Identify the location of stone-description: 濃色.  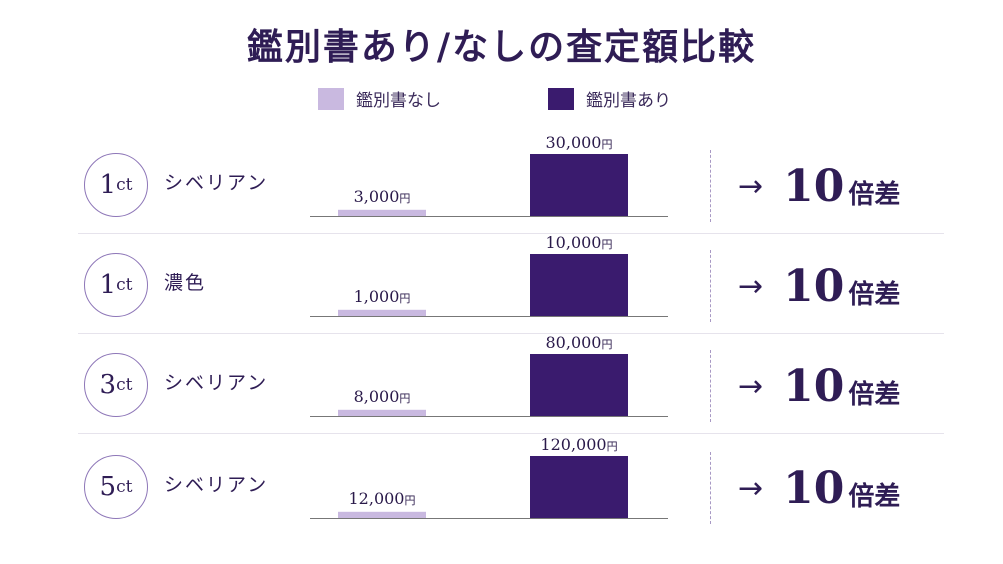
(185, 283).